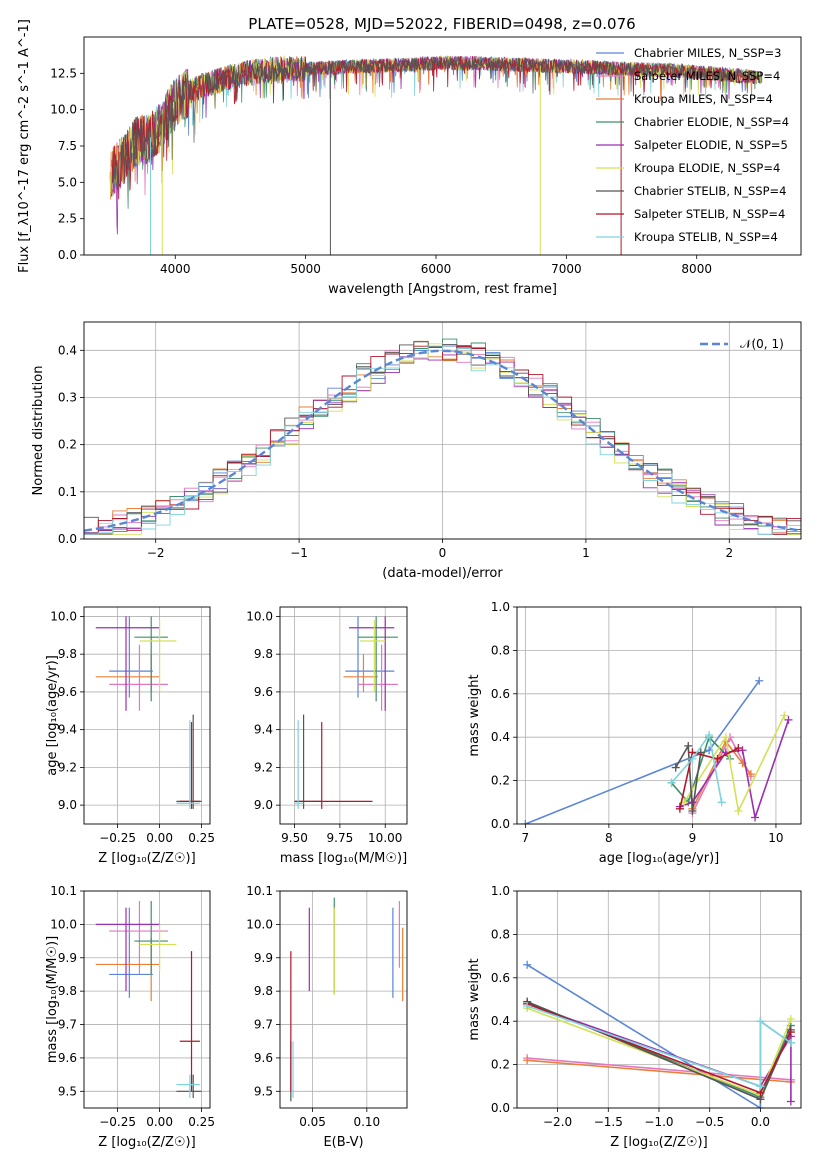  I want to click on residuals-y-axis-label: Normed distribution, so click(38, 431).